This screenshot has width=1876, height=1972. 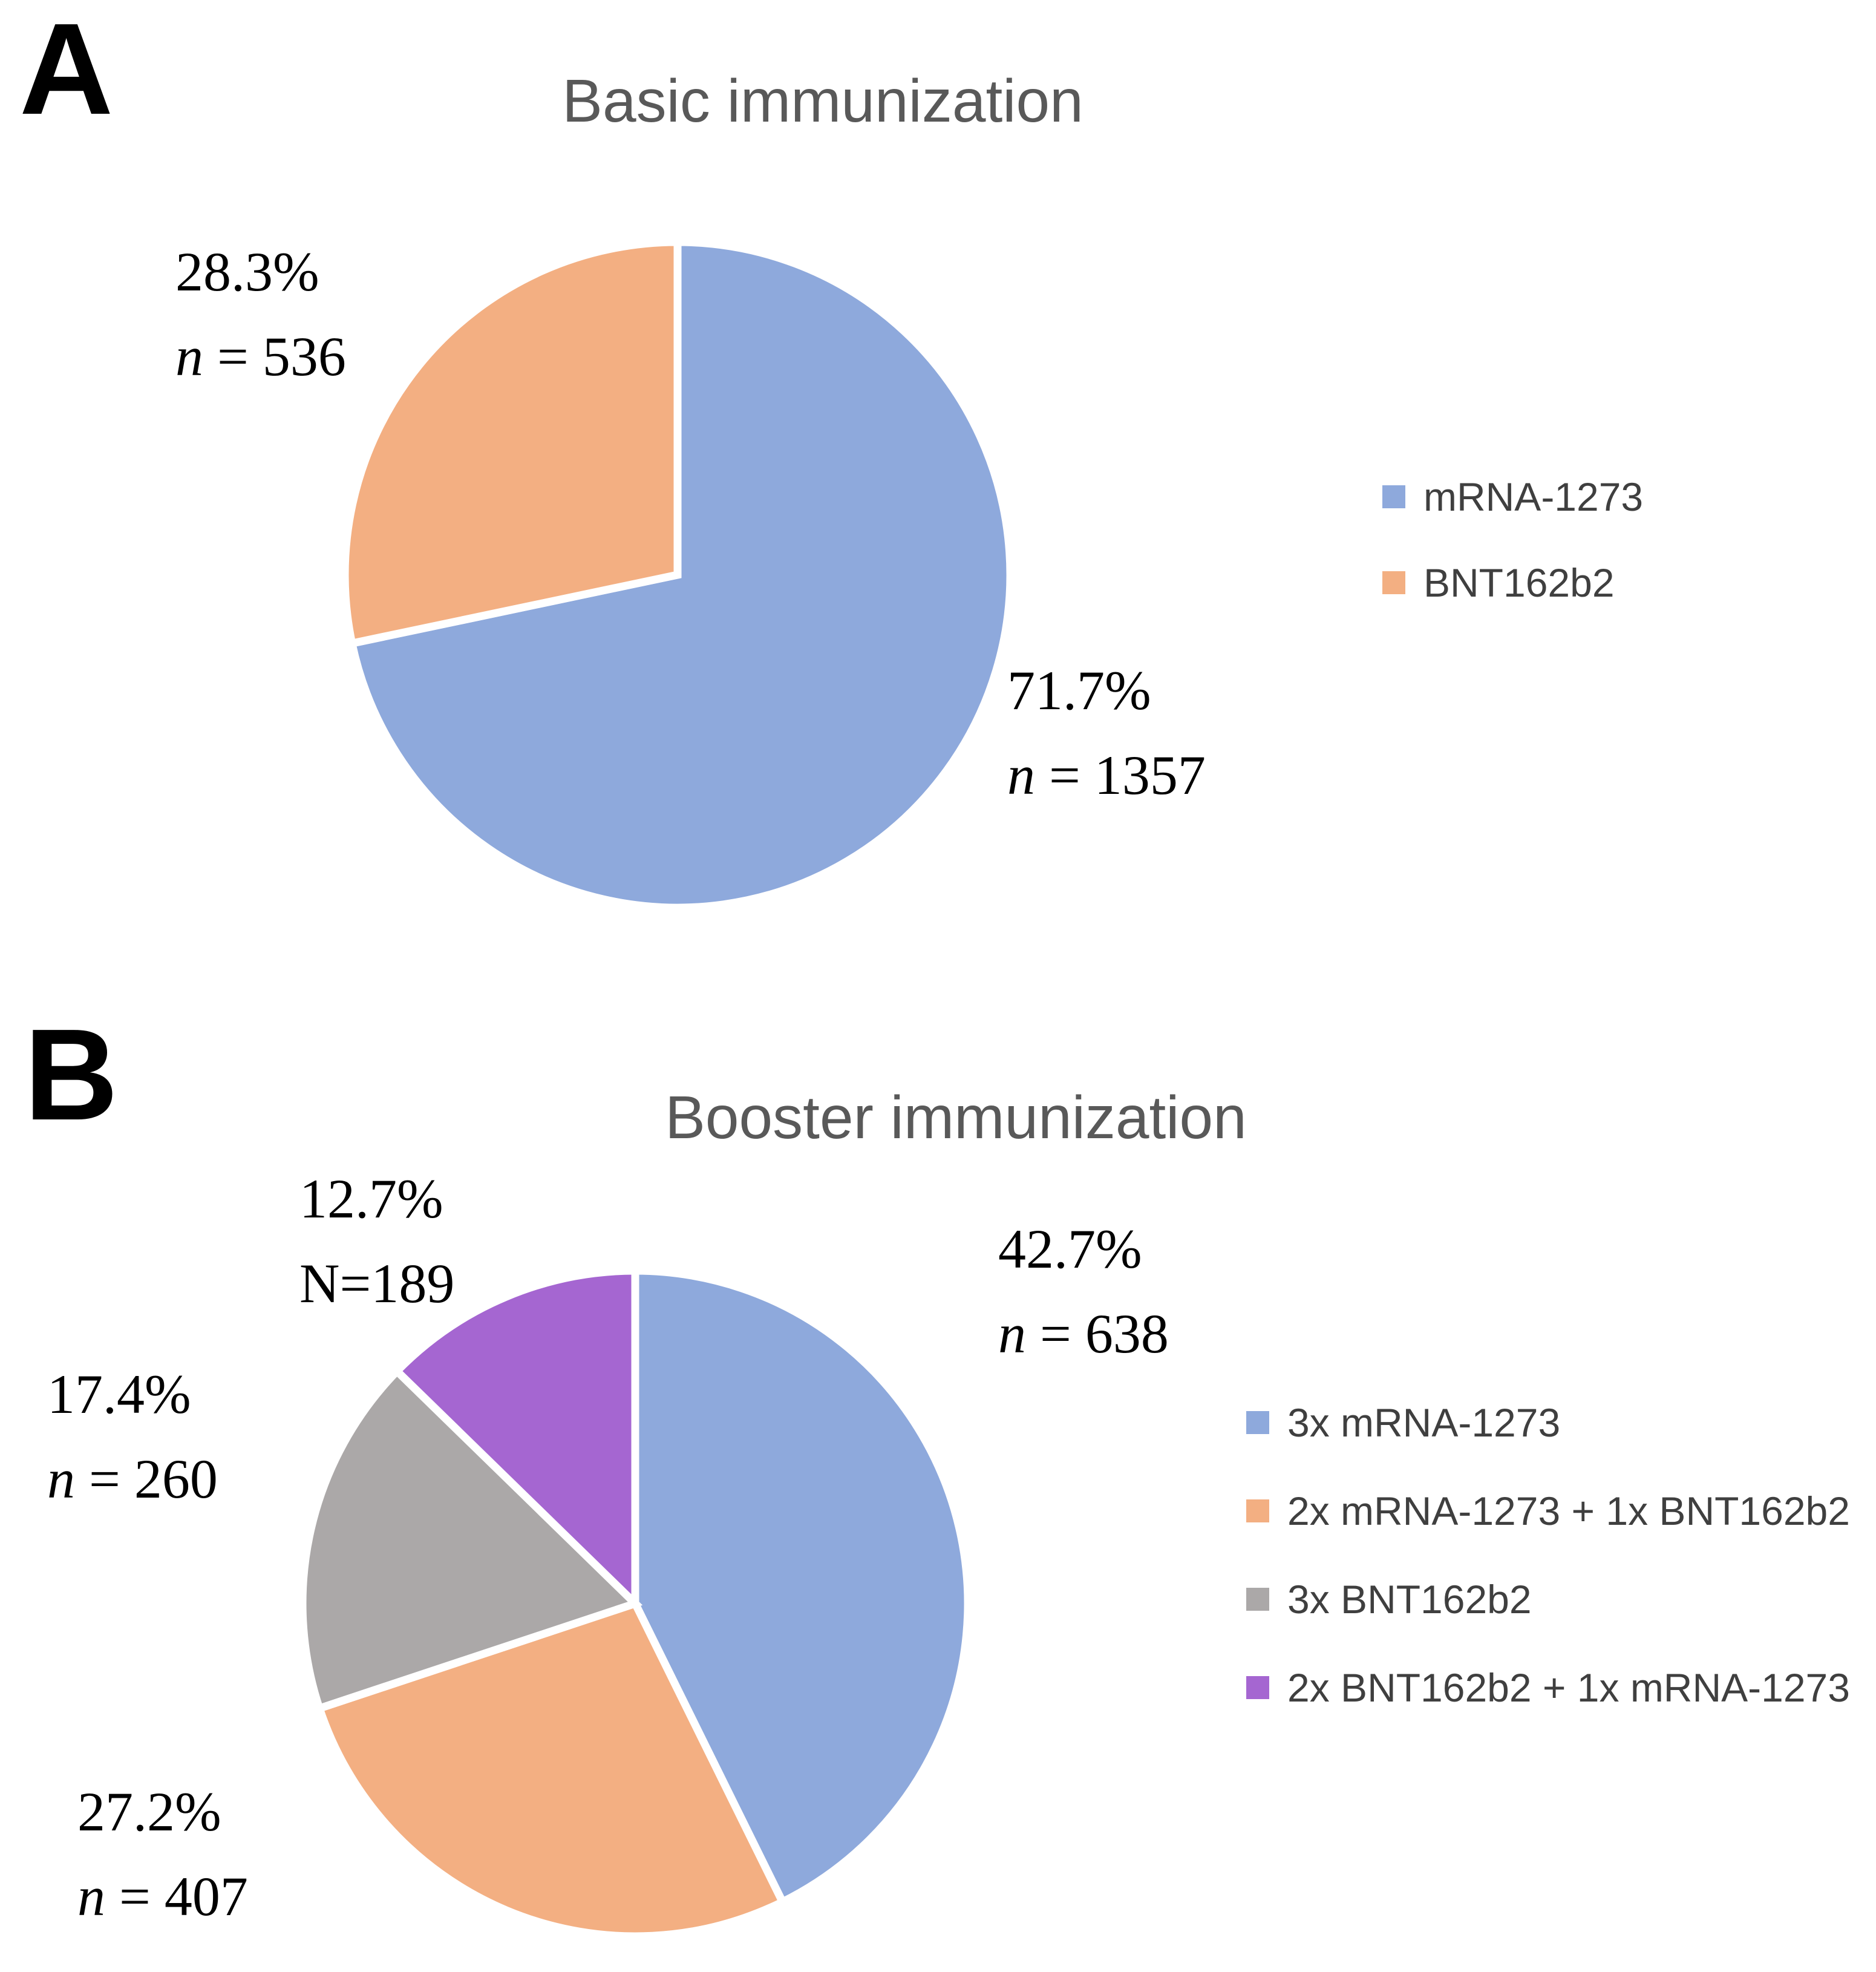 I want to click on slice-percent: 12.7%, so click(x=371, y=1199).